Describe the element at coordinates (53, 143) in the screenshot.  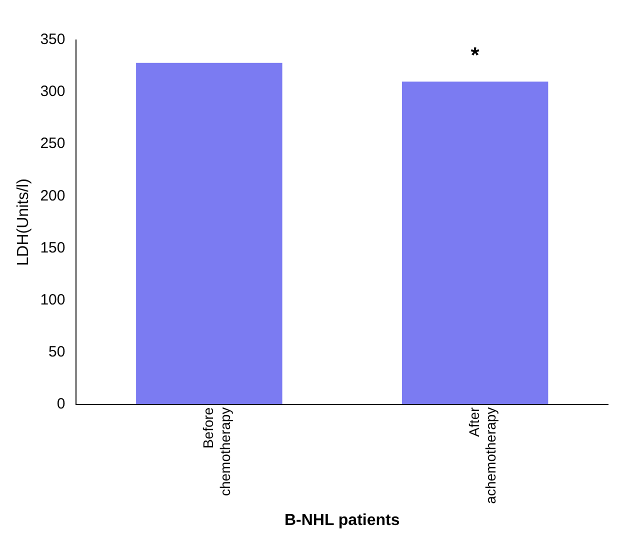
I see `y-tick-label: 250` at that location.